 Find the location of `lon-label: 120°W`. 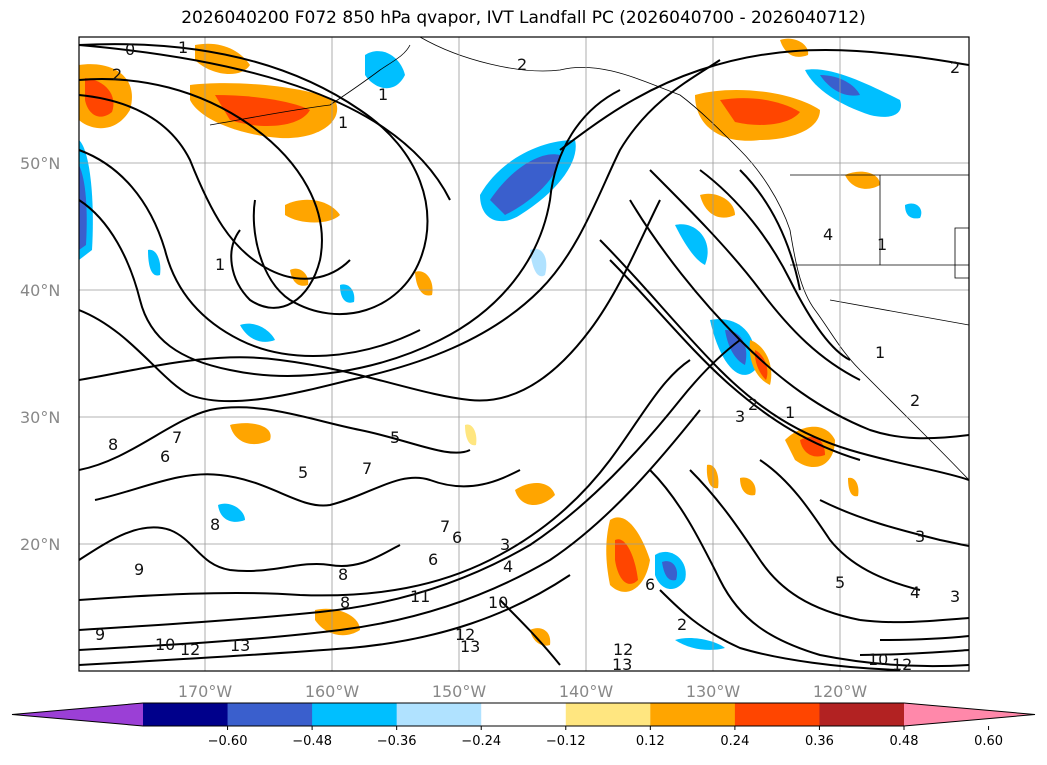

lon-label: 120°W is located at coordinates (840, 691).